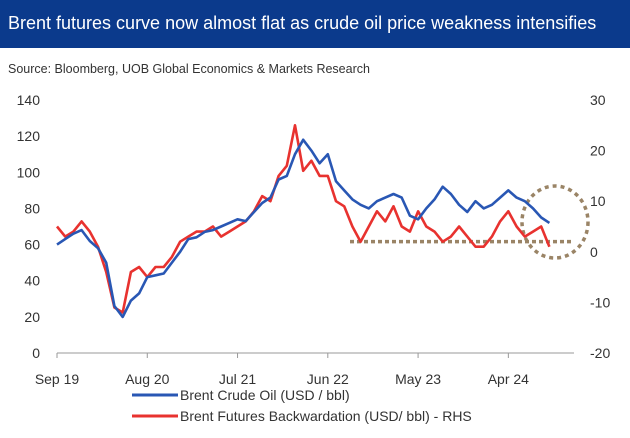 This screenshot has width=630, height=438. I want to click on x-tick-label: Sep 19, so click(57, 379).